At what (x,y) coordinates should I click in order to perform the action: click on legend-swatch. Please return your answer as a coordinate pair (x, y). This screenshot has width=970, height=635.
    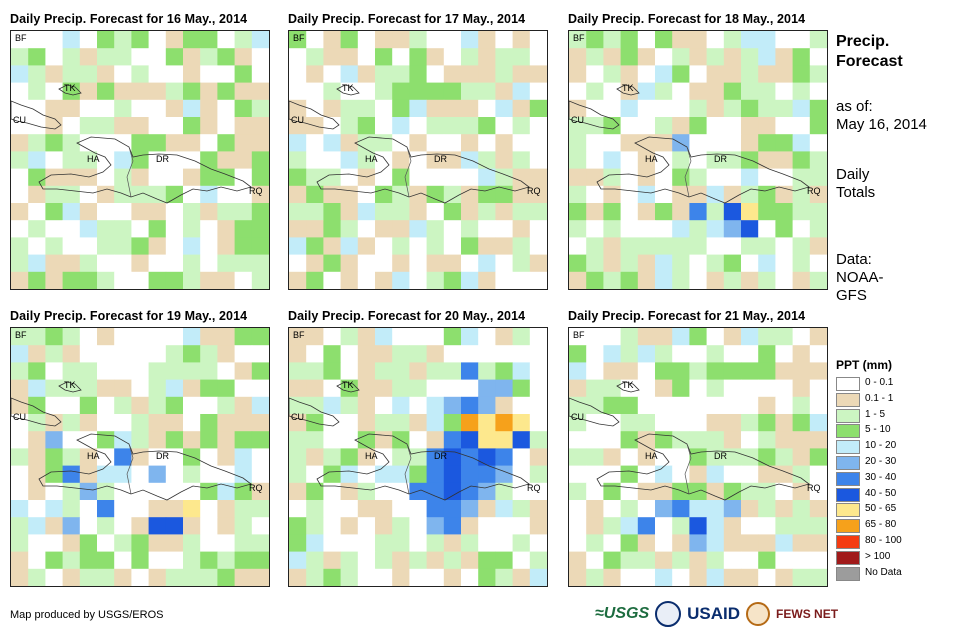
    Looking at the image, I should click on (848, 557).